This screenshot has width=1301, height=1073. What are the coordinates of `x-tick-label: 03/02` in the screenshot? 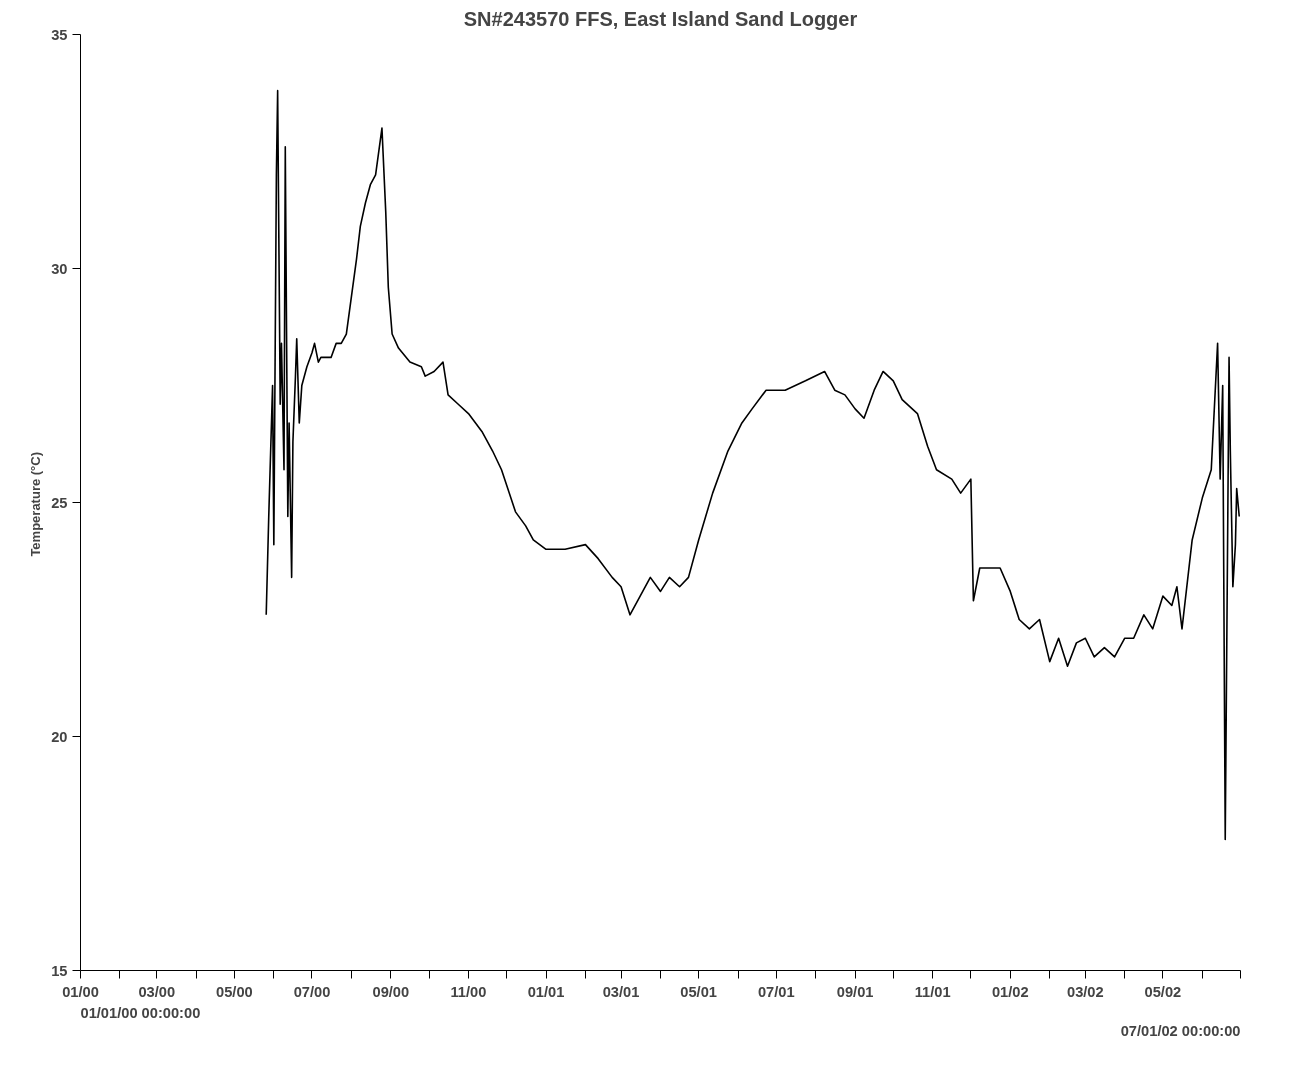 It's located at (1085, 991).